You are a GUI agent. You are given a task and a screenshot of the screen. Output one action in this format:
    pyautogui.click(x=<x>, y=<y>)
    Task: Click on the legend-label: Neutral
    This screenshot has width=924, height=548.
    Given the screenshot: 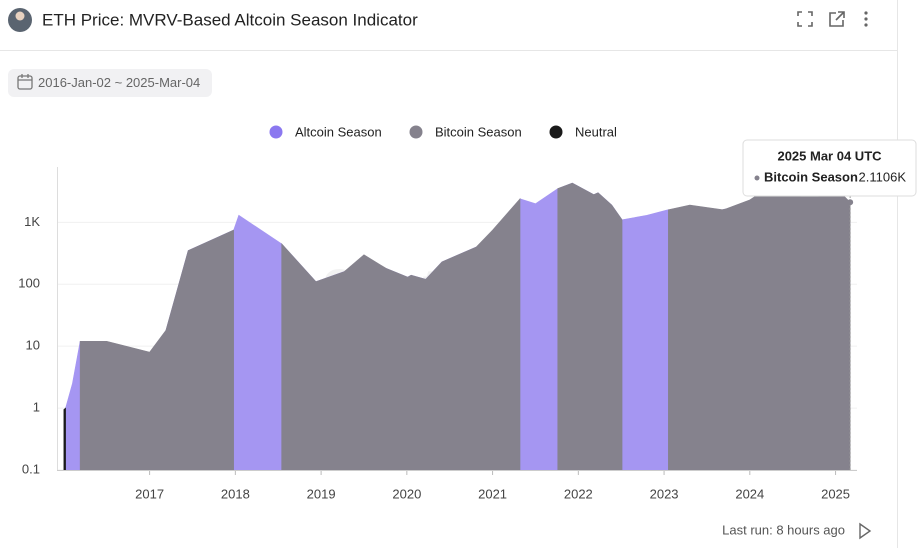 What is the action you would take?
    pyautogui.click(x=596, y=131)
    